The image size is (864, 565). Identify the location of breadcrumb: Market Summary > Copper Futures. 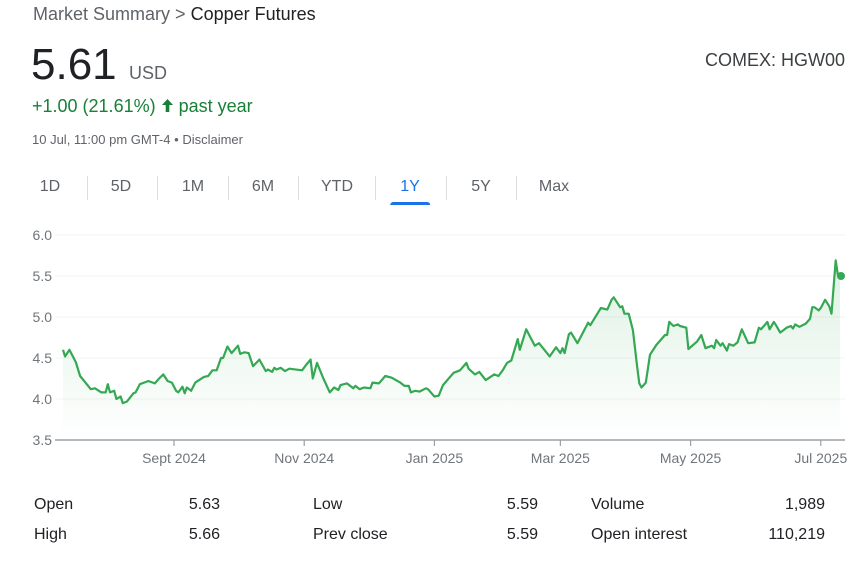
(174, 14).